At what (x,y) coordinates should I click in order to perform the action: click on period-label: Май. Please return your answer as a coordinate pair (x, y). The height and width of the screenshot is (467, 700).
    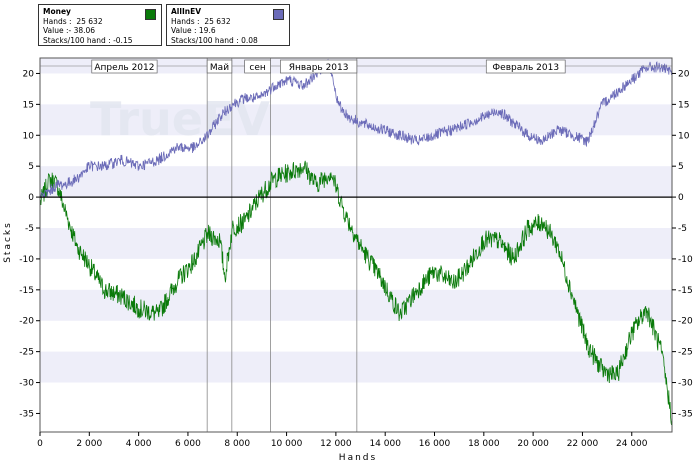
    Looking at the image, I should click on (219, 68).